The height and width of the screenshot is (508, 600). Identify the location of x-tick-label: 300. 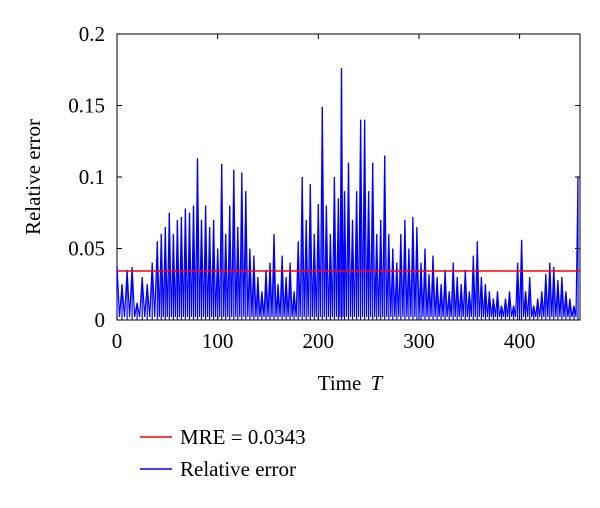
(419, 341).